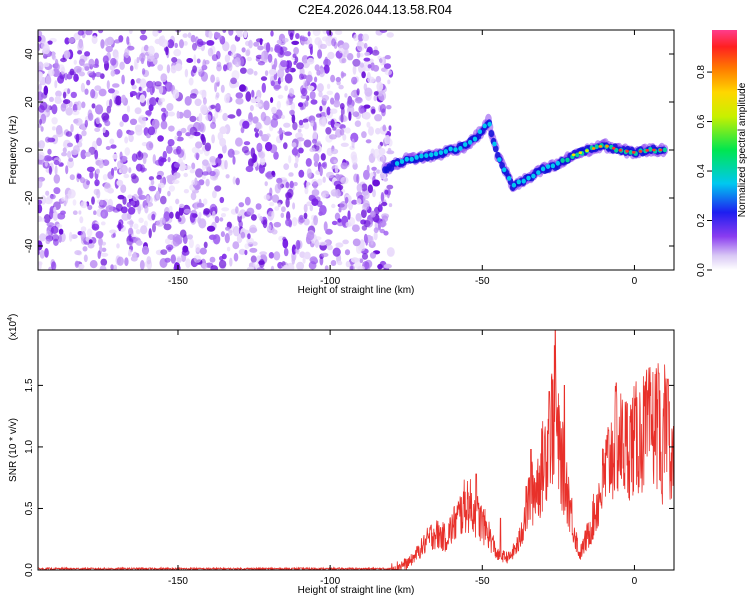 This screenshot has width=750, height=600. I want to click on signal-core, so click(491, 134).